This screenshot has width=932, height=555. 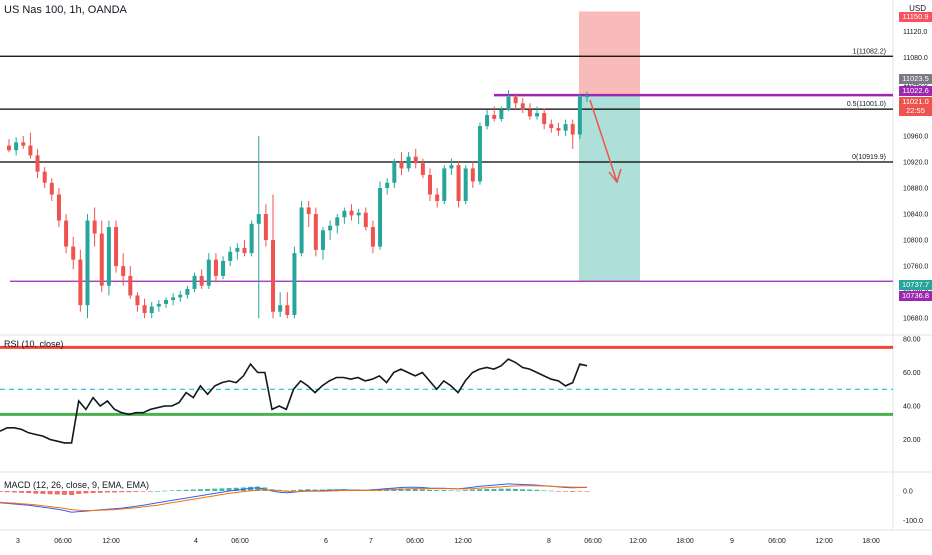 I want to click on entry-price-tag: 11022.6, so click(x=915, y=91).